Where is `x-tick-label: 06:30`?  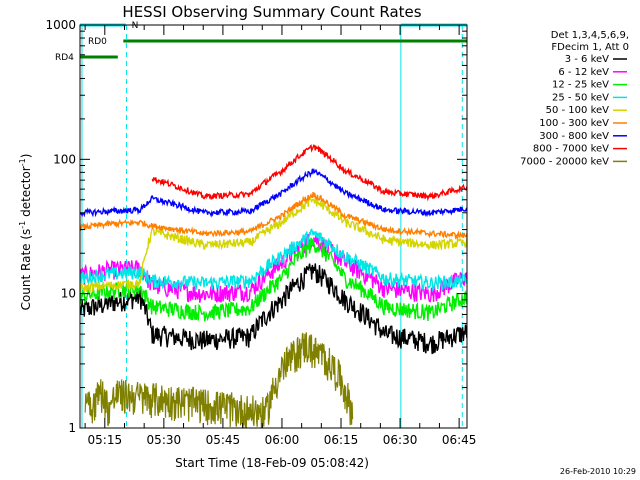
x-tick-label: 06:30 is located at coordinates (400, 440).